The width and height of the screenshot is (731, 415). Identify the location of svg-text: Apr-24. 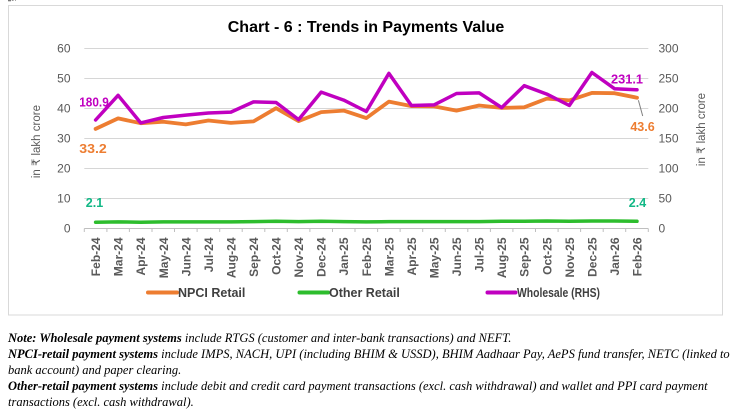
(141, 256).